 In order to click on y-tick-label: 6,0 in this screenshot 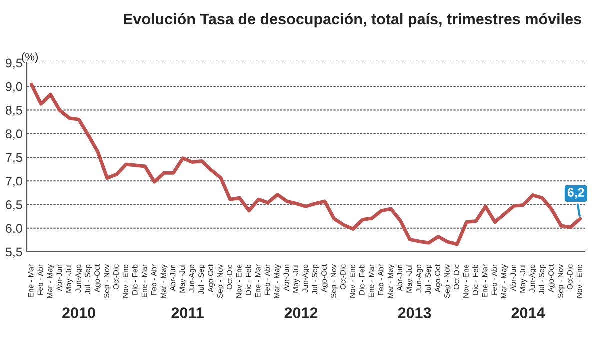, I will do `click(14, 229)`.